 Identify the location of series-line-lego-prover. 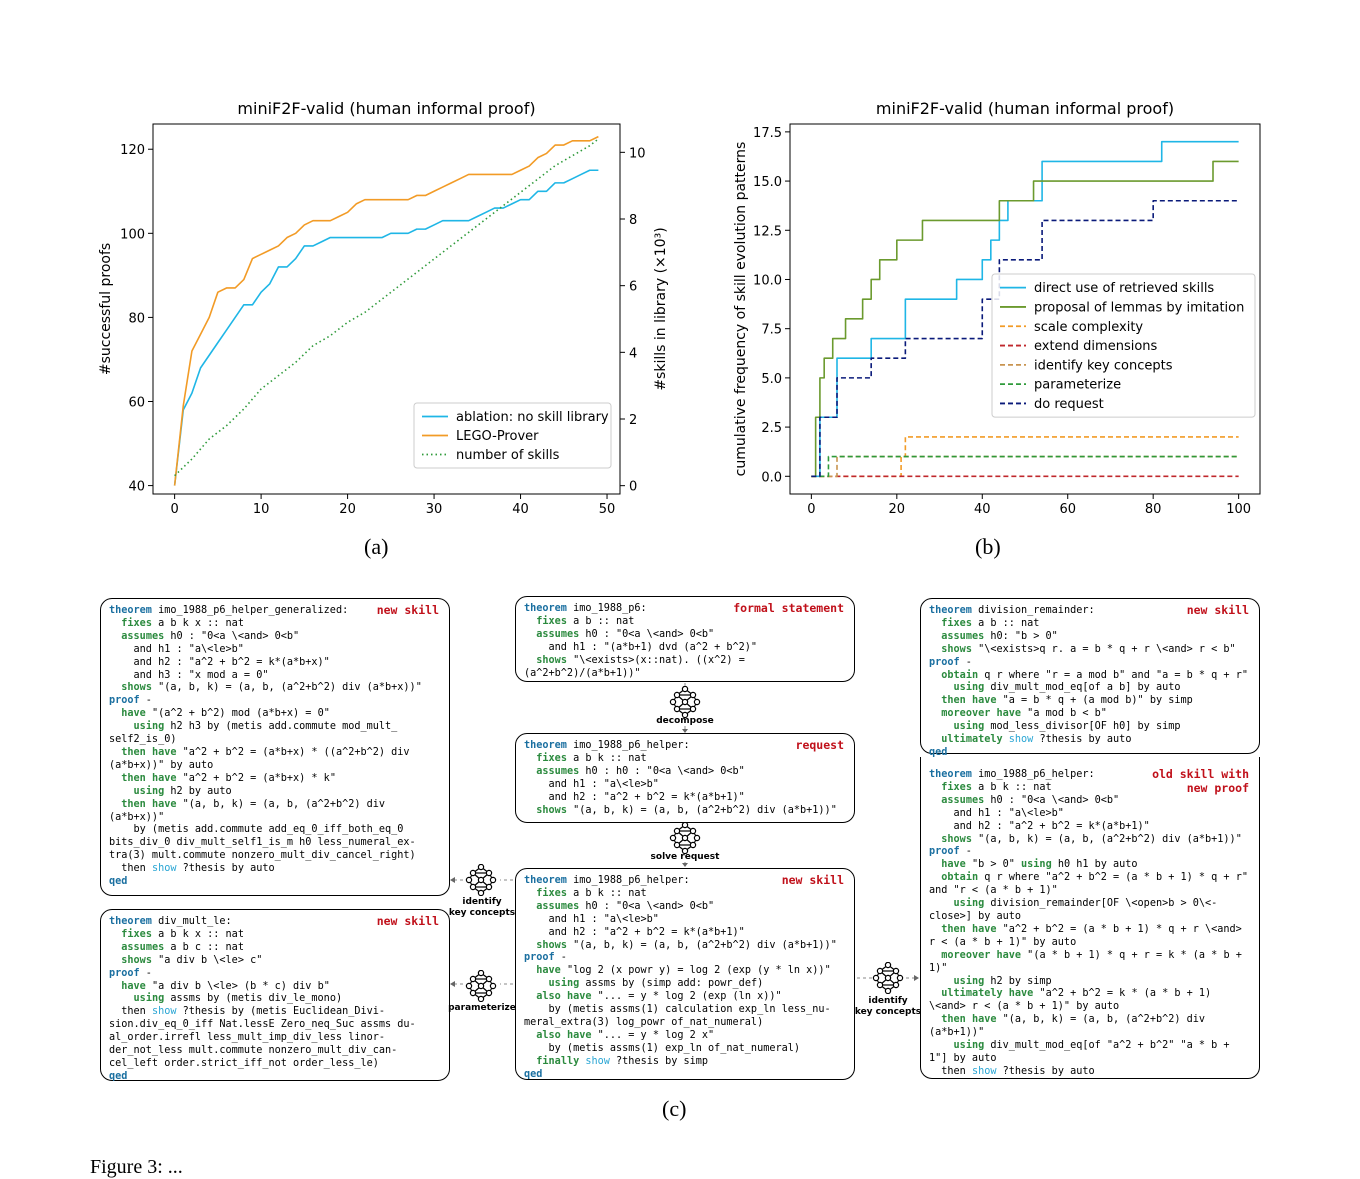
(386, 310).